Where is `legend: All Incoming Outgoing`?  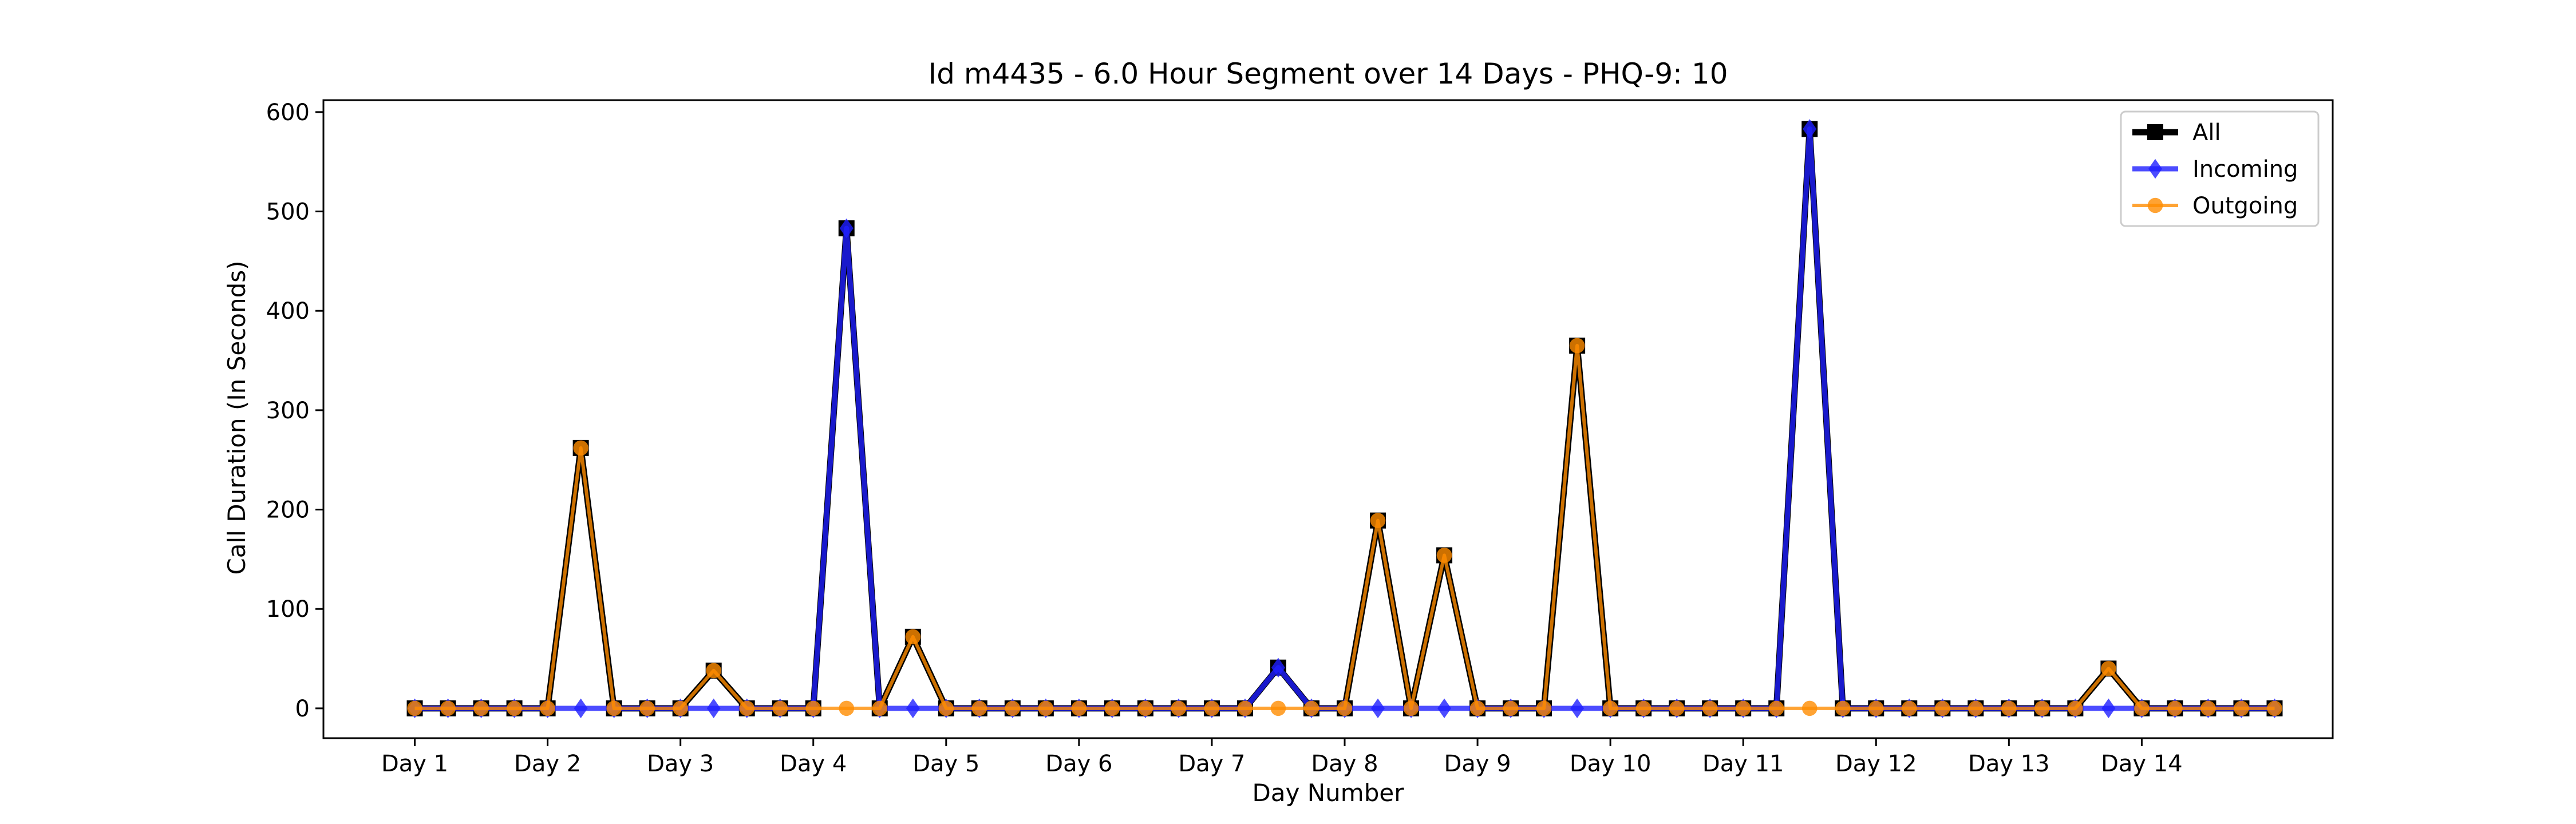 legend: All Incoming Outgoing is located at coordinates (2220, 168).